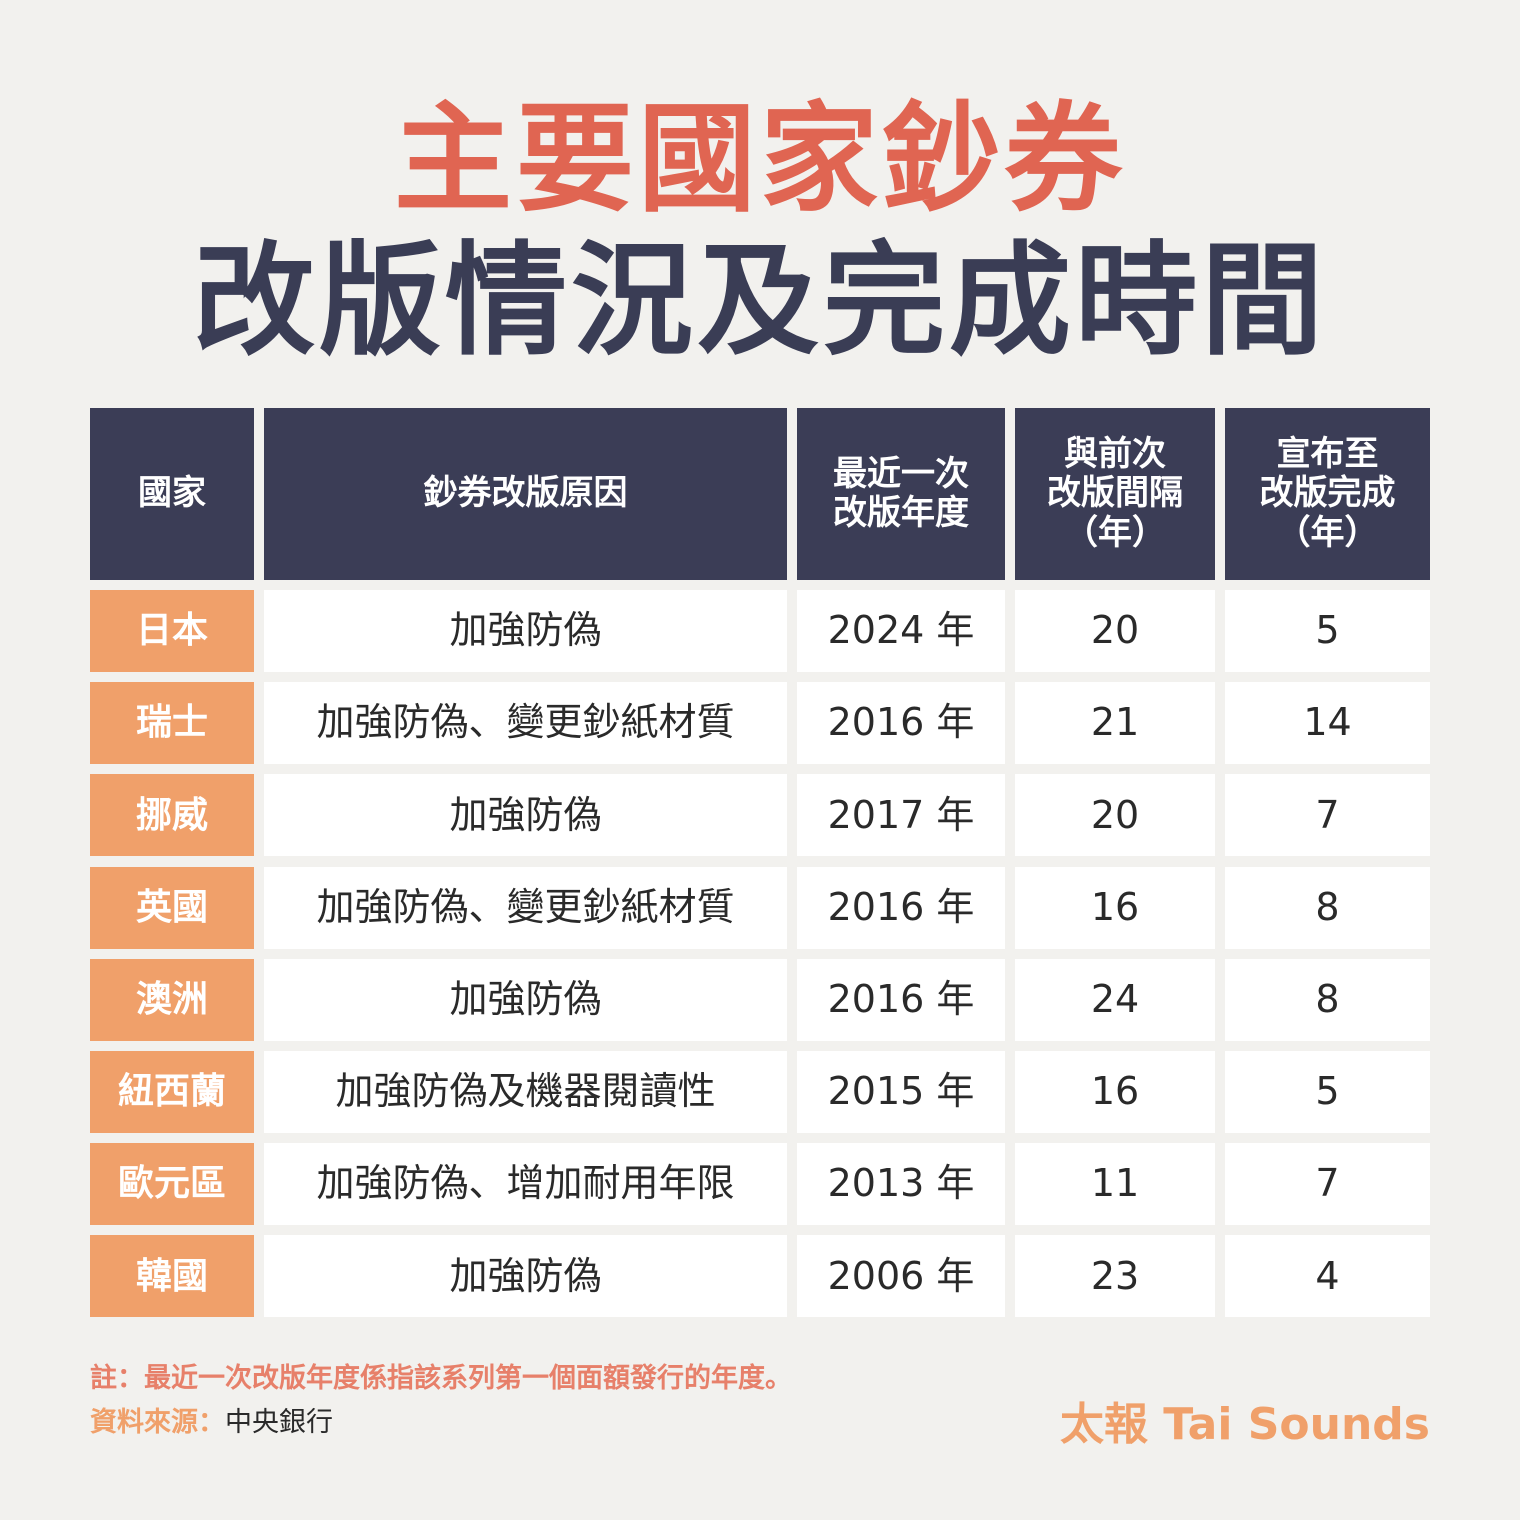  What do you see at coordinates (1244, 1424) in the screenshot?
I see `brand: 太報 Tai Sounds` at bounding box center [1244, 1424].